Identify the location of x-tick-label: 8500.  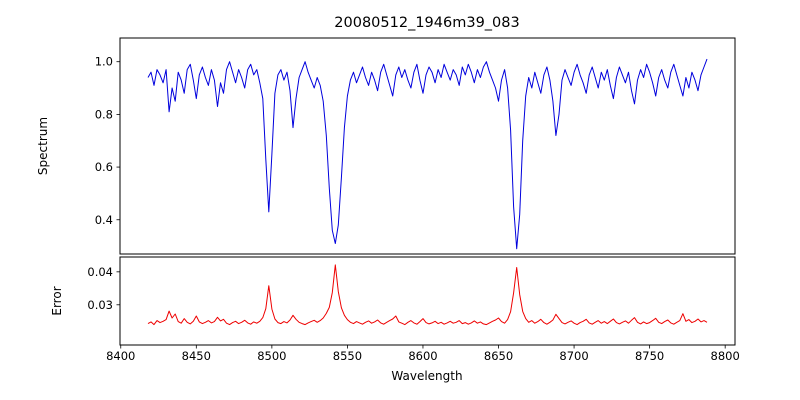
(271, 356).